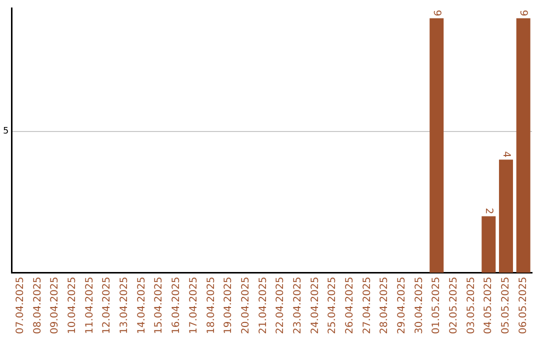  I want to click on x-tick-label: 04.05.2025, so click(488, 305).